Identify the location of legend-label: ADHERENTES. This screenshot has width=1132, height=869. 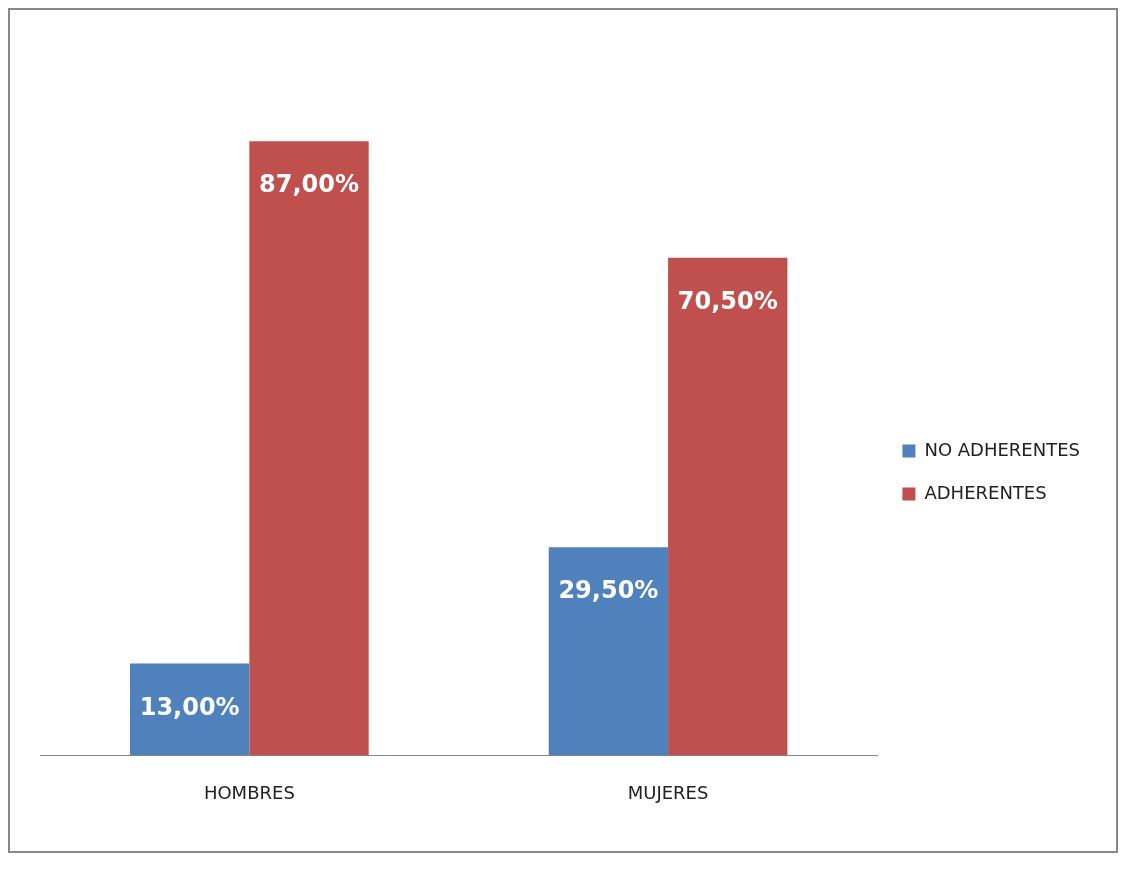
(985, 492).